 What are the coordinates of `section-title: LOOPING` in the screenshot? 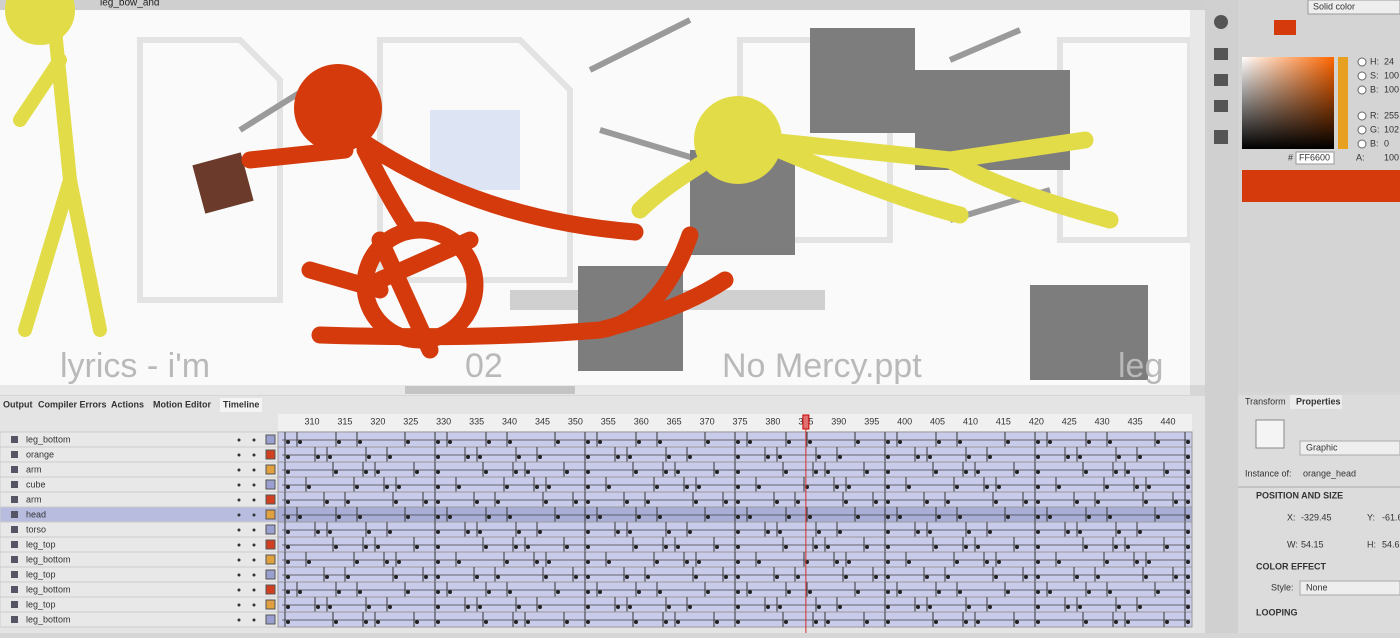 It's located at (1277, 612).